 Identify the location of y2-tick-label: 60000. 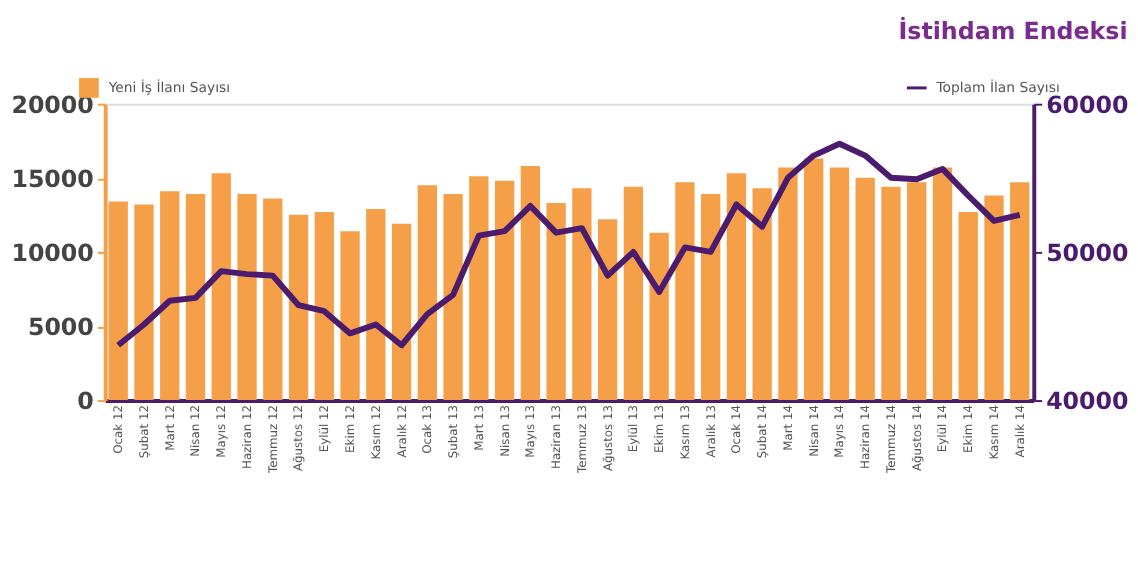
(1087, 104).